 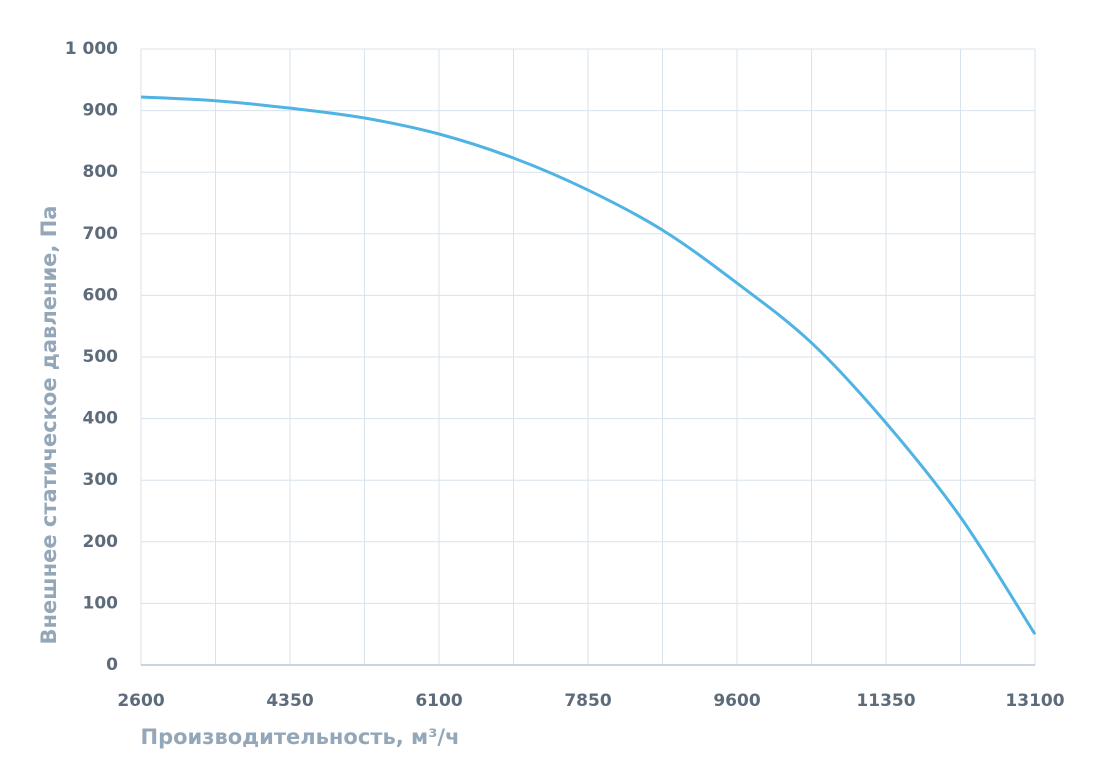 What do you see at coordinates (101, 234) in the screenshot?
I see `y-tick-label: 700` at bounding box center [101, 234].